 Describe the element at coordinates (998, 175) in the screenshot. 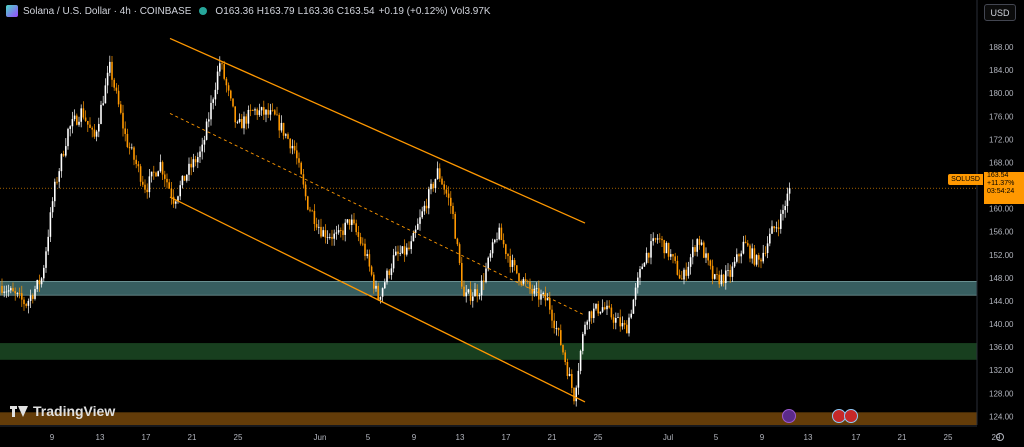

I see `last-price-value: 163.54` at that location.